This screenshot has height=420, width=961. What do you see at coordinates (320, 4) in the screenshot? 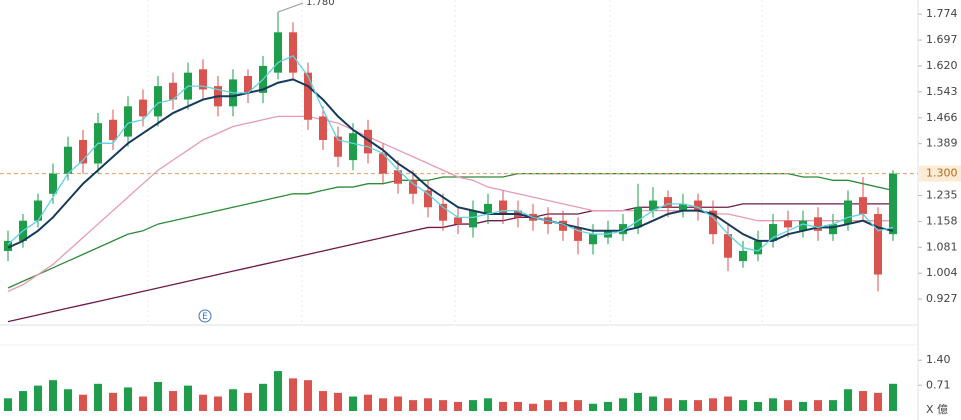
I see `annotation: 1.780` at bounding box center [320, 4].